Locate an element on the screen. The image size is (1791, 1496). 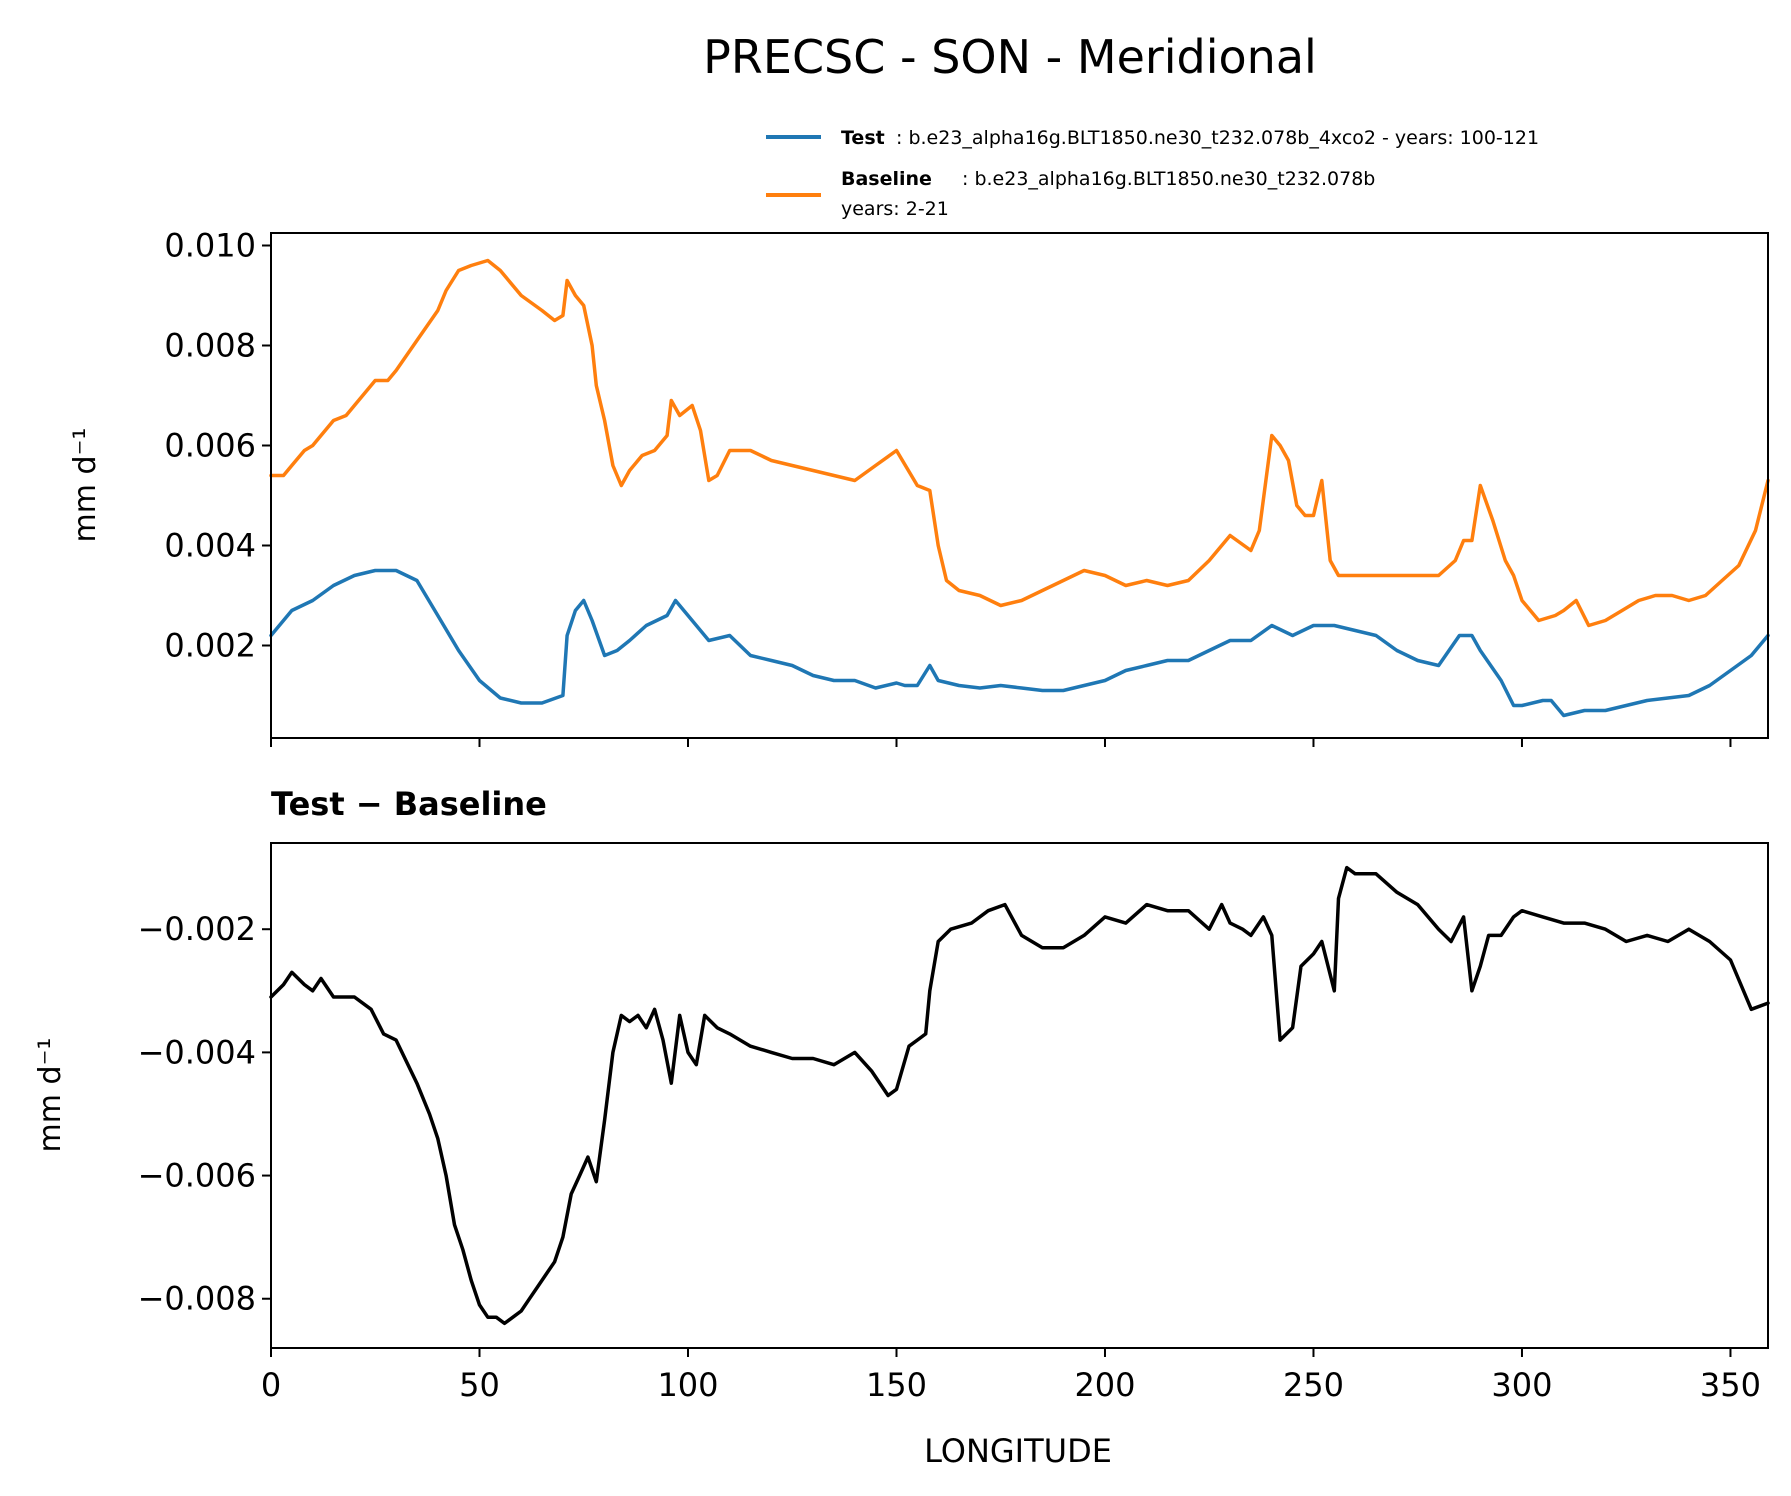
x-tick-label: 250 is located at coordinates (1313, 1385).